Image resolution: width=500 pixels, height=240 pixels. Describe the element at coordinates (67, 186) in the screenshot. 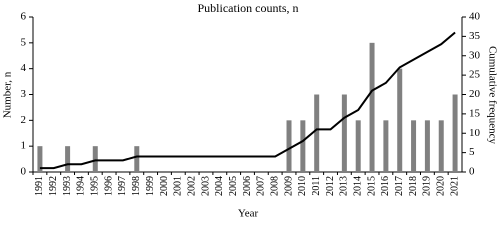

I see `x-tick-label: 1993` at that location.